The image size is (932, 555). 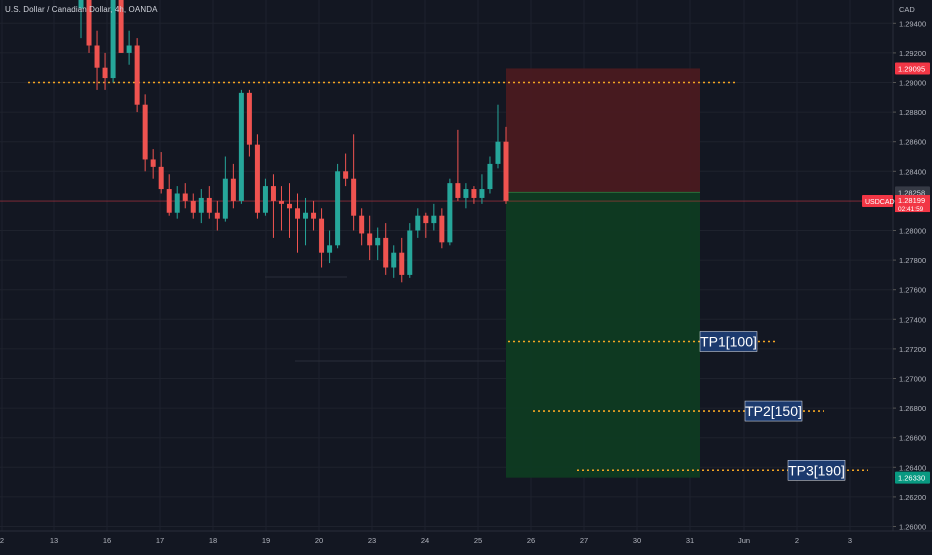 I want to click on price-tick-label: 1.28600, so click(x=912, y=142).